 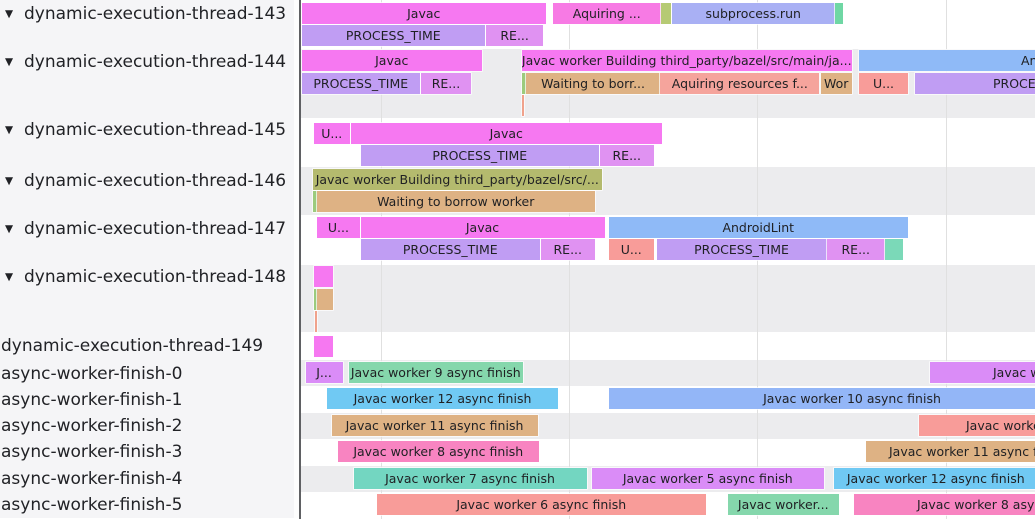 I want to click on track-name-label: async-worker-finish-1, so click(x=92, y=399).